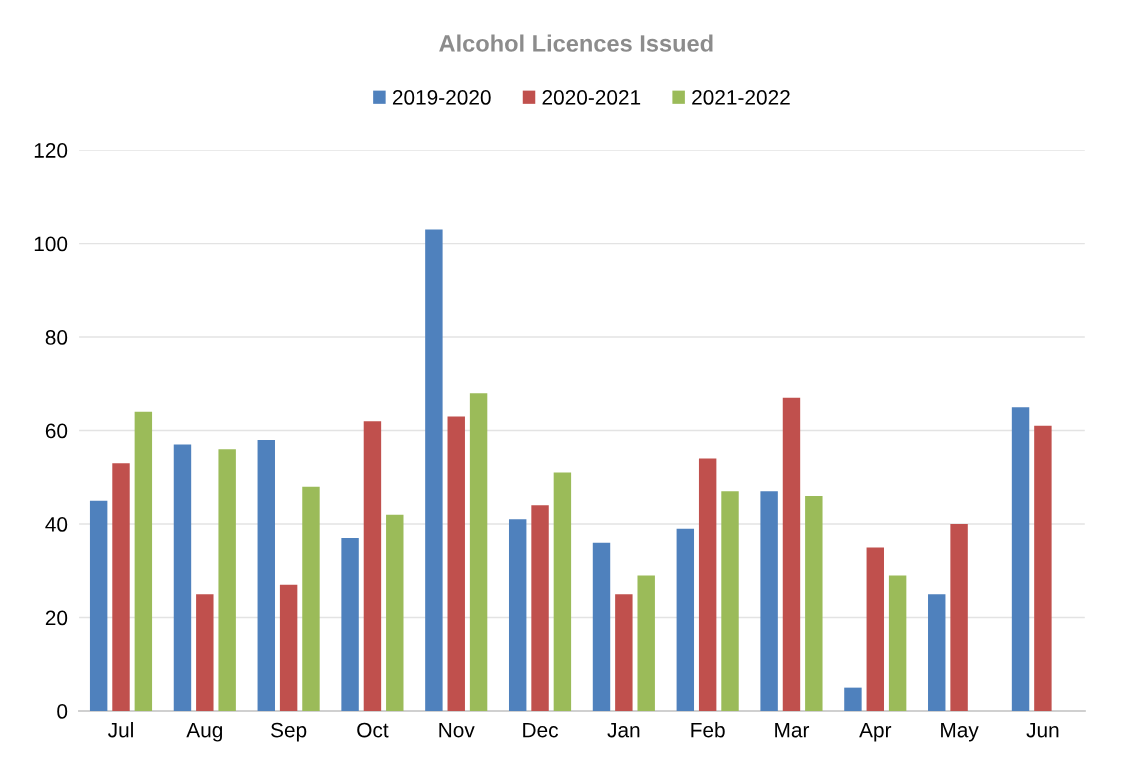  What do you see at coordinates (623, 730) in the screenshot?
I see `x-tick-label: Jan` at bounding box center [623, 730].